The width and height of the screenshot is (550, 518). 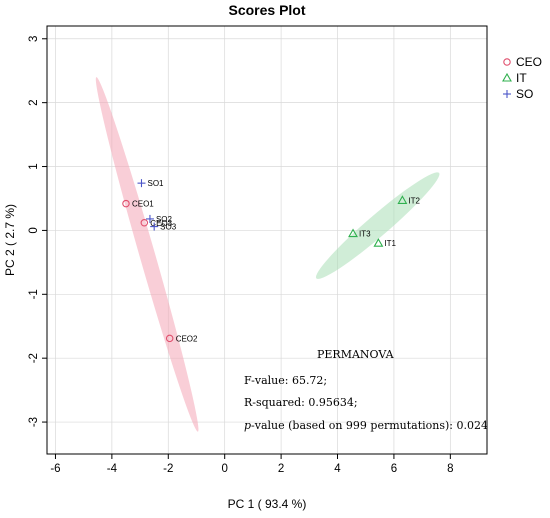 I want to click on point-label-ceo3: CEO3, so click(x=161, y=223).